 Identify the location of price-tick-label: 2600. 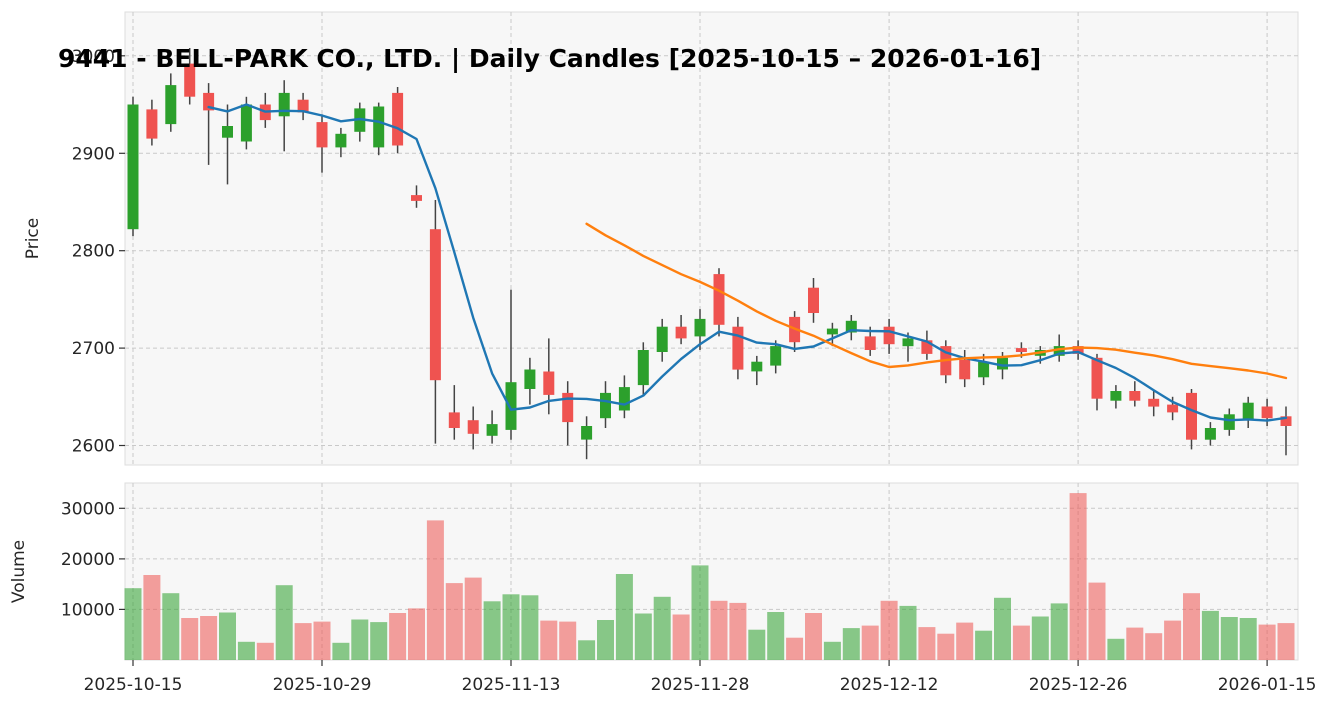
(93, 447).